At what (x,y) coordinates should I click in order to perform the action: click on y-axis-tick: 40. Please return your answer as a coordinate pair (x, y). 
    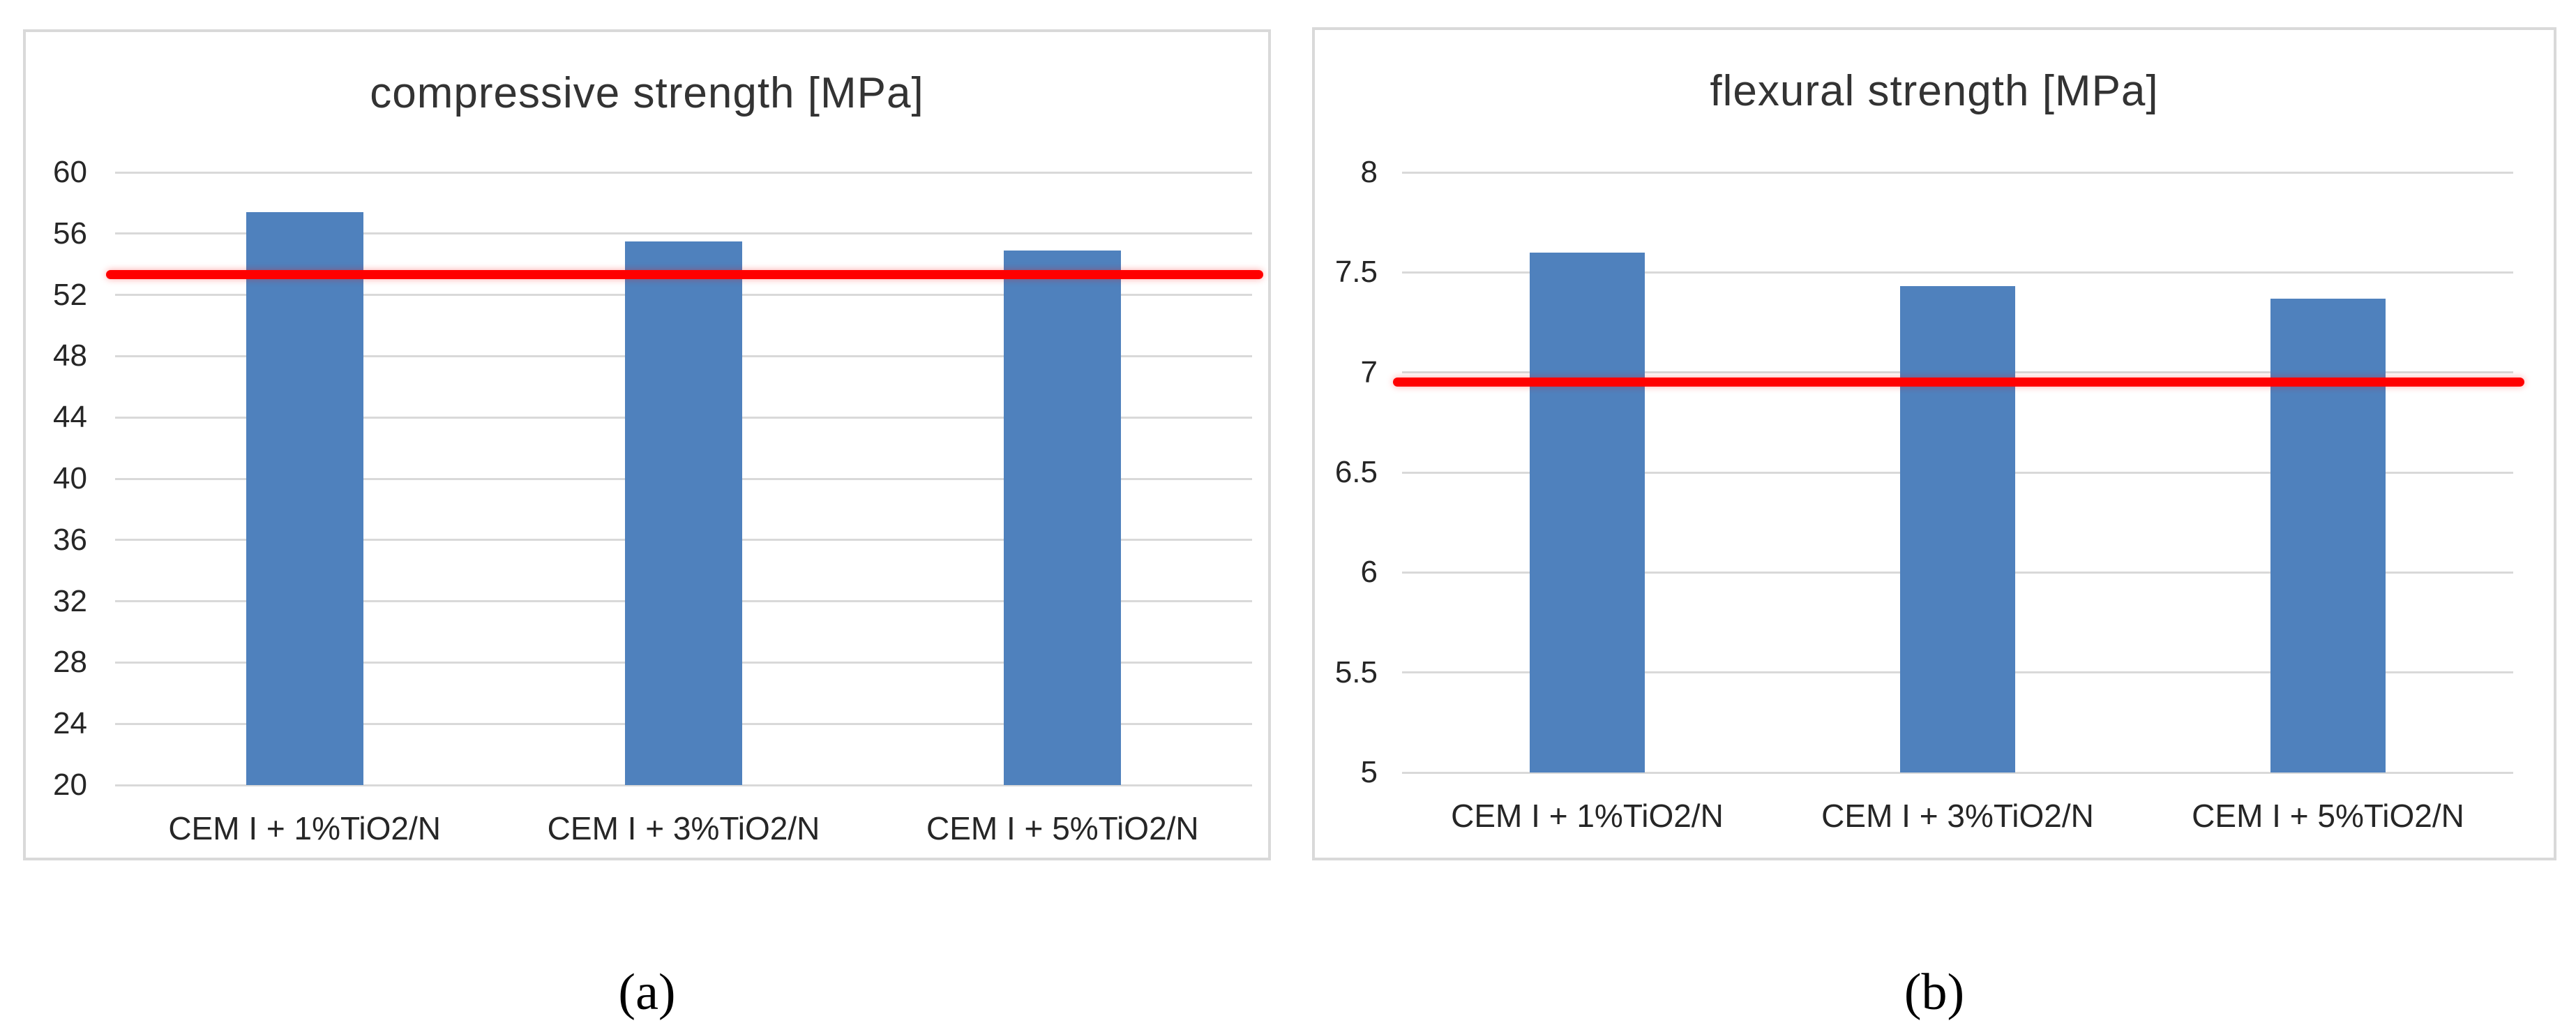
    Looking at the image, I should click on (70, 478).